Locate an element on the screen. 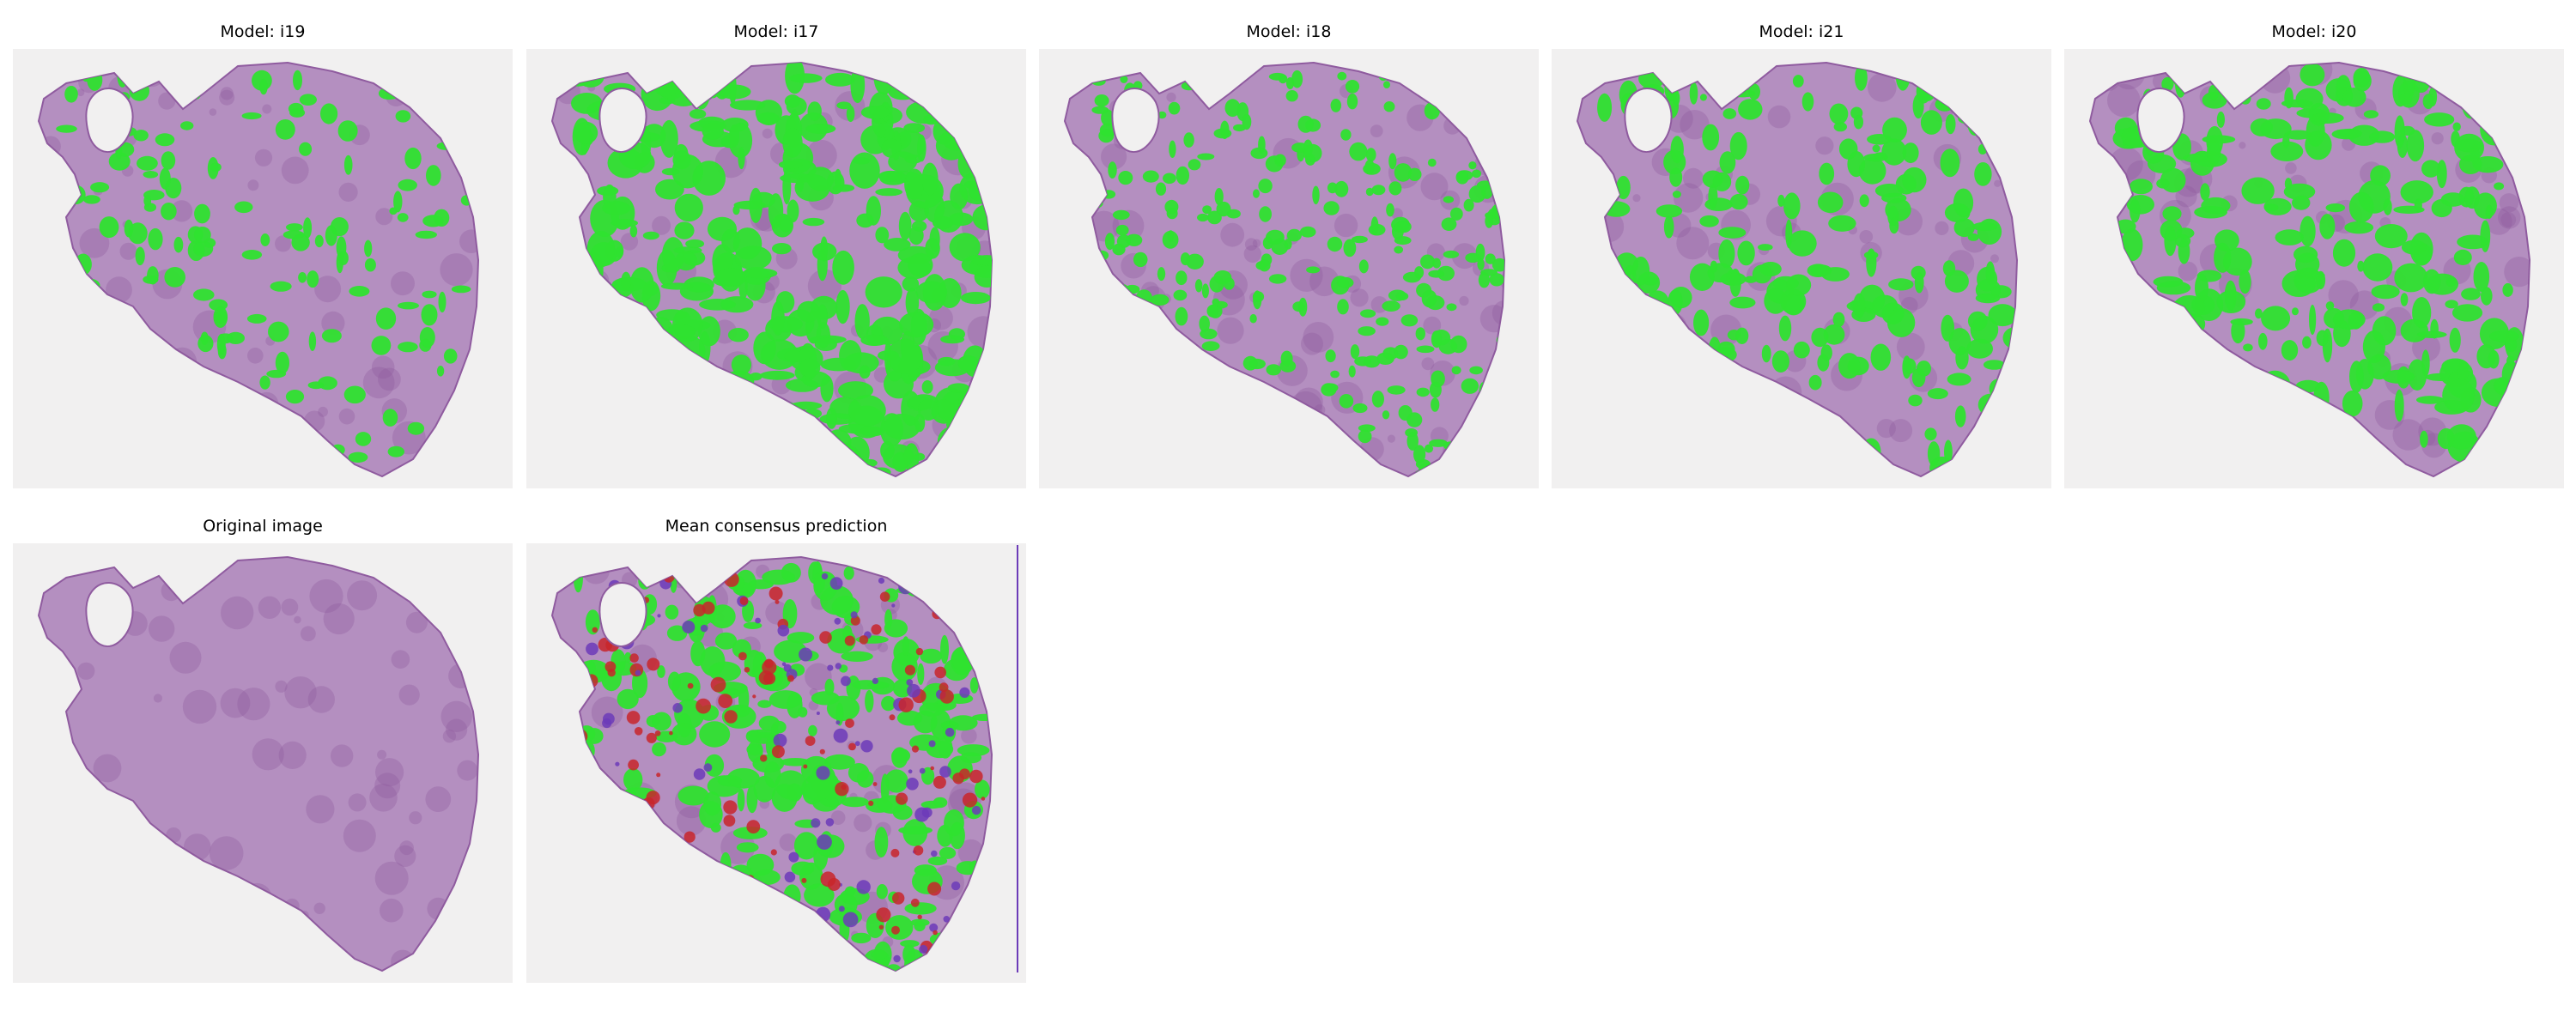 Image resolution: width=2576 pixels, height=1030 pixels. panel-title: Original image is located at coordinates (263, 526).